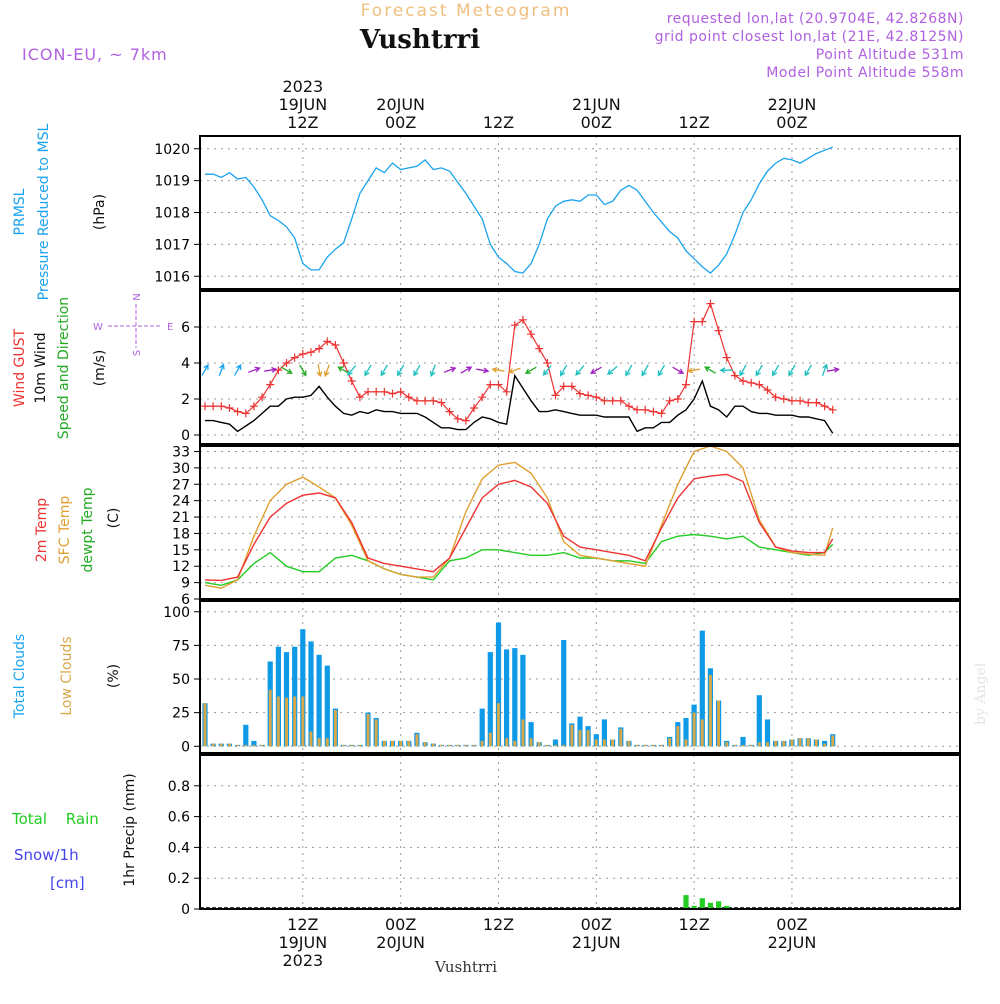 This screenshot has width=1000, height=1004. What do you see at coordinates (693, 122) in the screenshot?
I see `top-time-label: 12Z` at bounding box center [693, 122].